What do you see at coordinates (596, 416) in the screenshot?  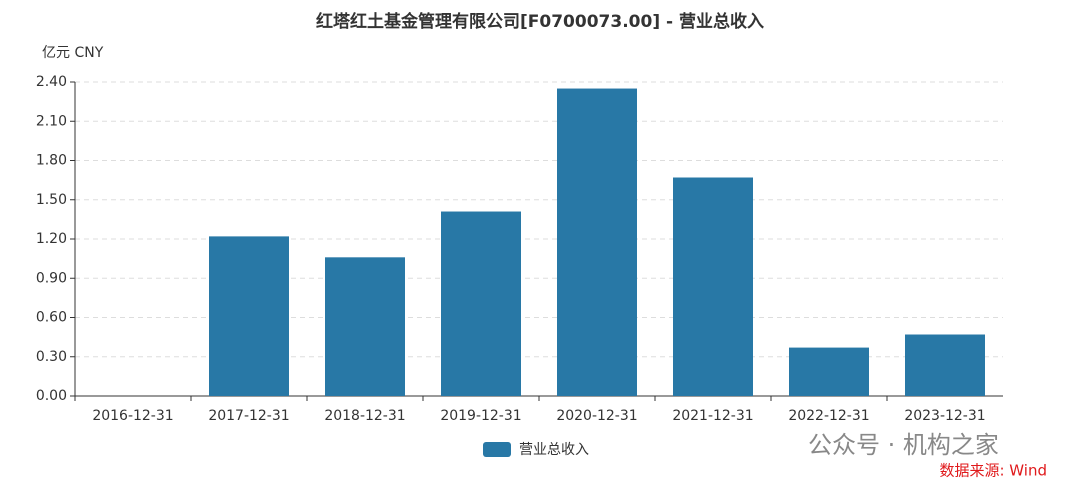 I see `x-tick-label: 2020-12-31` at bounding box center [596, 416].